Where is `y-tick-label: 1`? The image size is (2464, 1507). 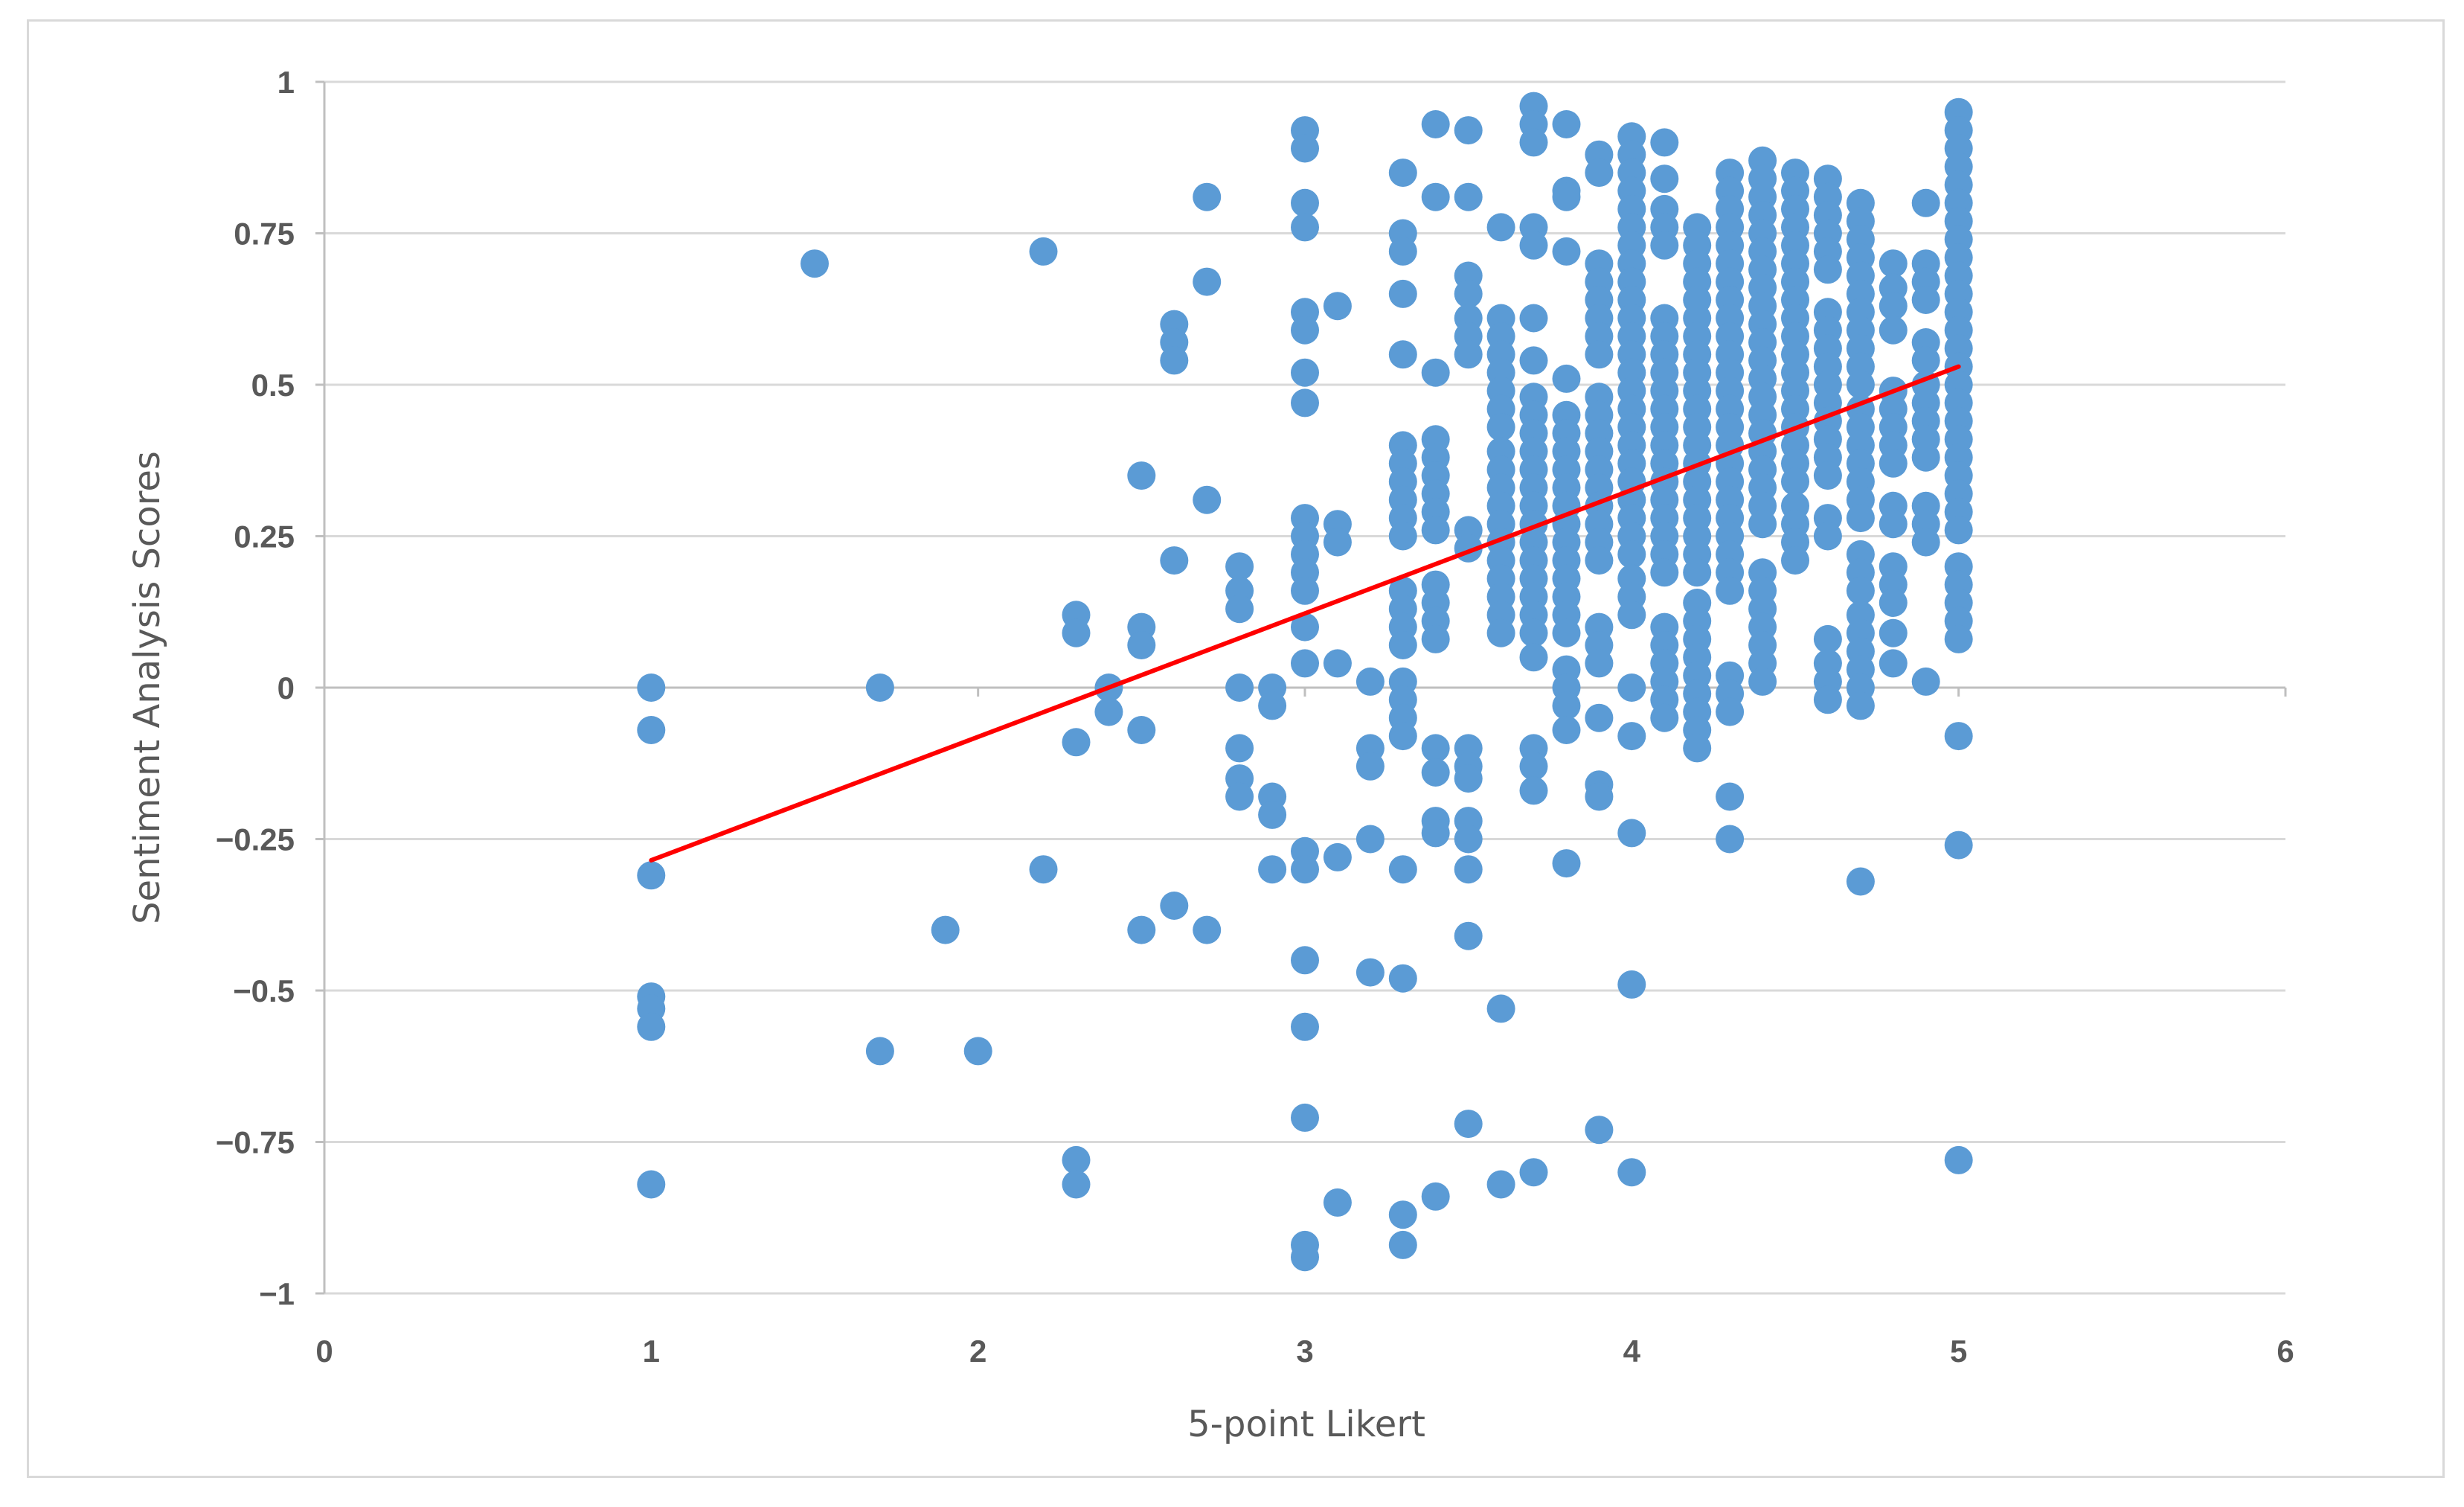
y-tick-label: 1 is located at coordinates (286, 82).